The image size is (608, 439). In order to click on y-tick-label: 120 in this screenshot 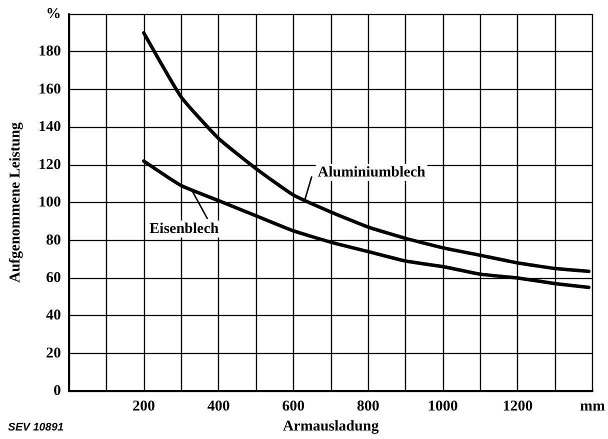, I will do `click(49, 164)`.